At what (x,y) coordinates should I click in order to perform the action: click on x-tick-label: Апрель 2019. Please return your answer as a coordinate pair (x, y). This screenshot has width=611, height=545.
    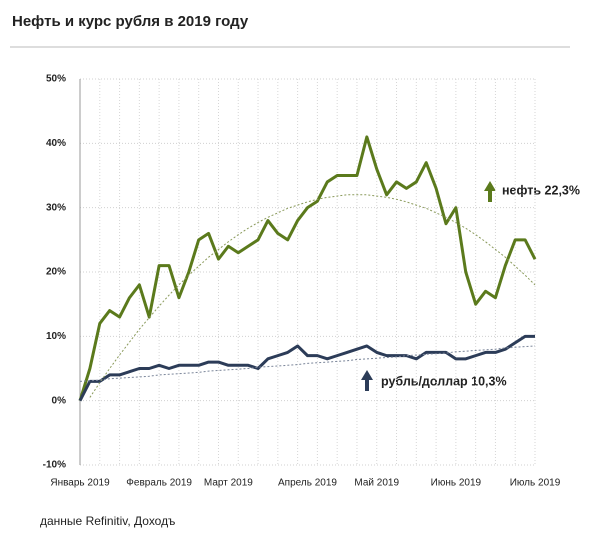
    Looking at the image, I should click on (307, 483).